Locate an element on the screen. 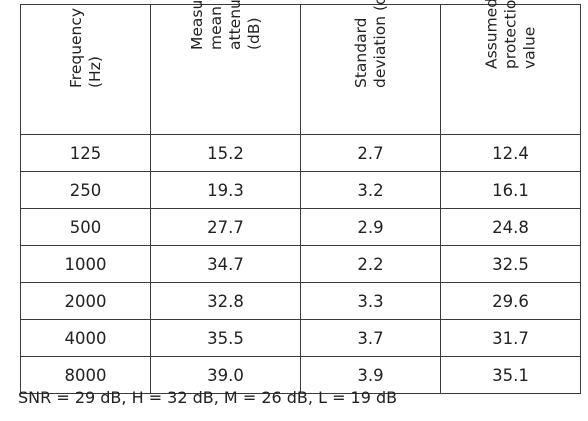  cell-protection-value: 24.8 is located at coordinates (510, 227).